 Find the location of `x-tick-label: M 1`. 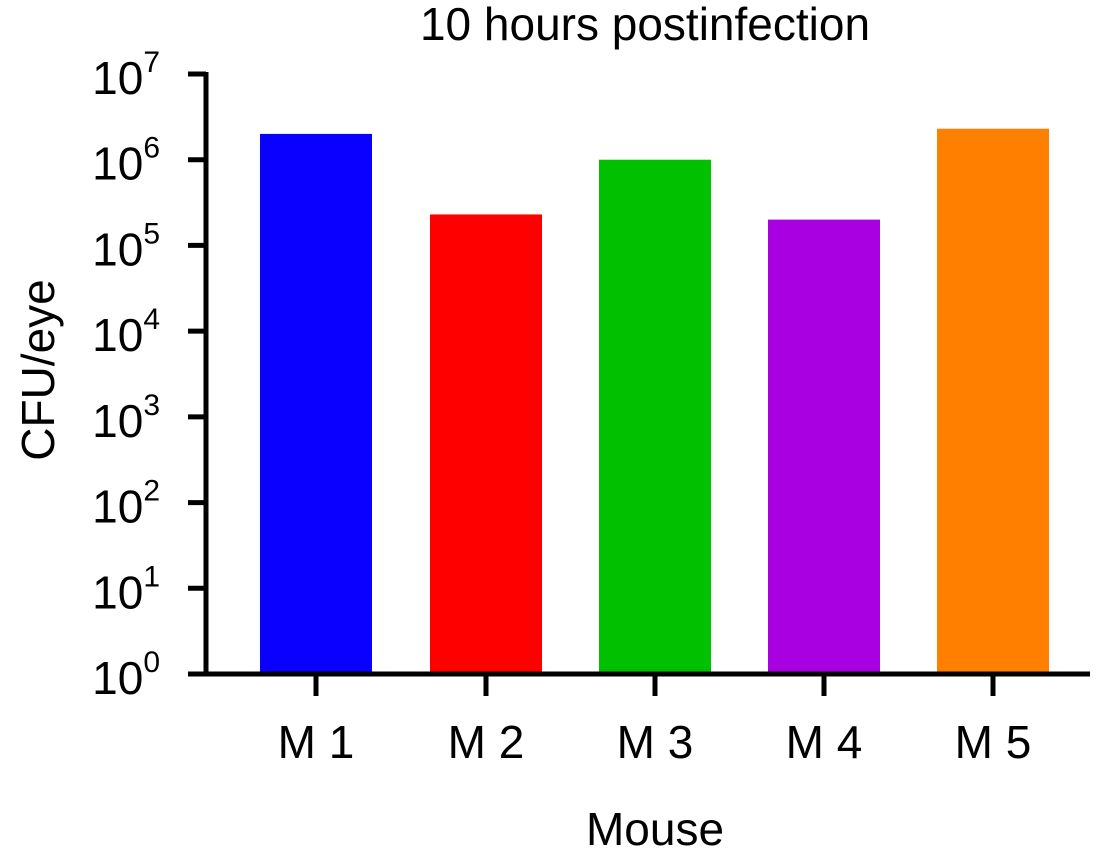

x-tick-label: M 1 is located at coordinates (316, 742).